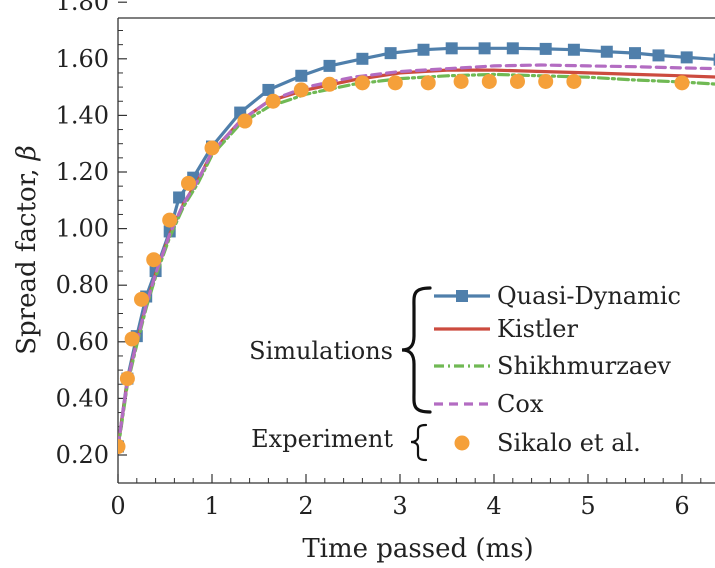  I want to click on legend-group-experiment: Experiment, so click(322, 439).